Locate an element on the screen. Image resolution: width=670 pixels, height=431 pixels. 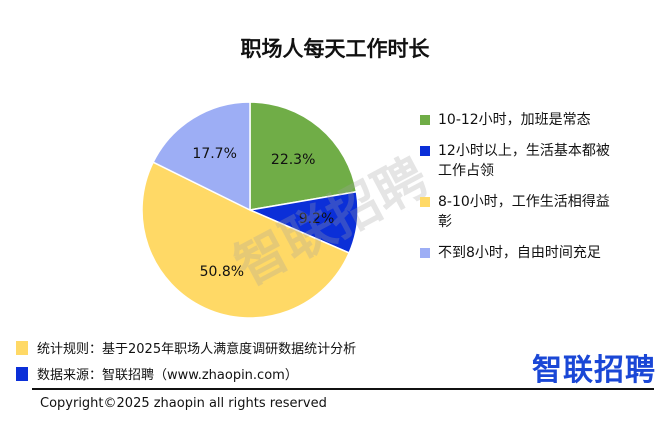
legend-item-over-12h: 12小时以上，生活基本都被工作占领 is located at coordinates (540, 161).